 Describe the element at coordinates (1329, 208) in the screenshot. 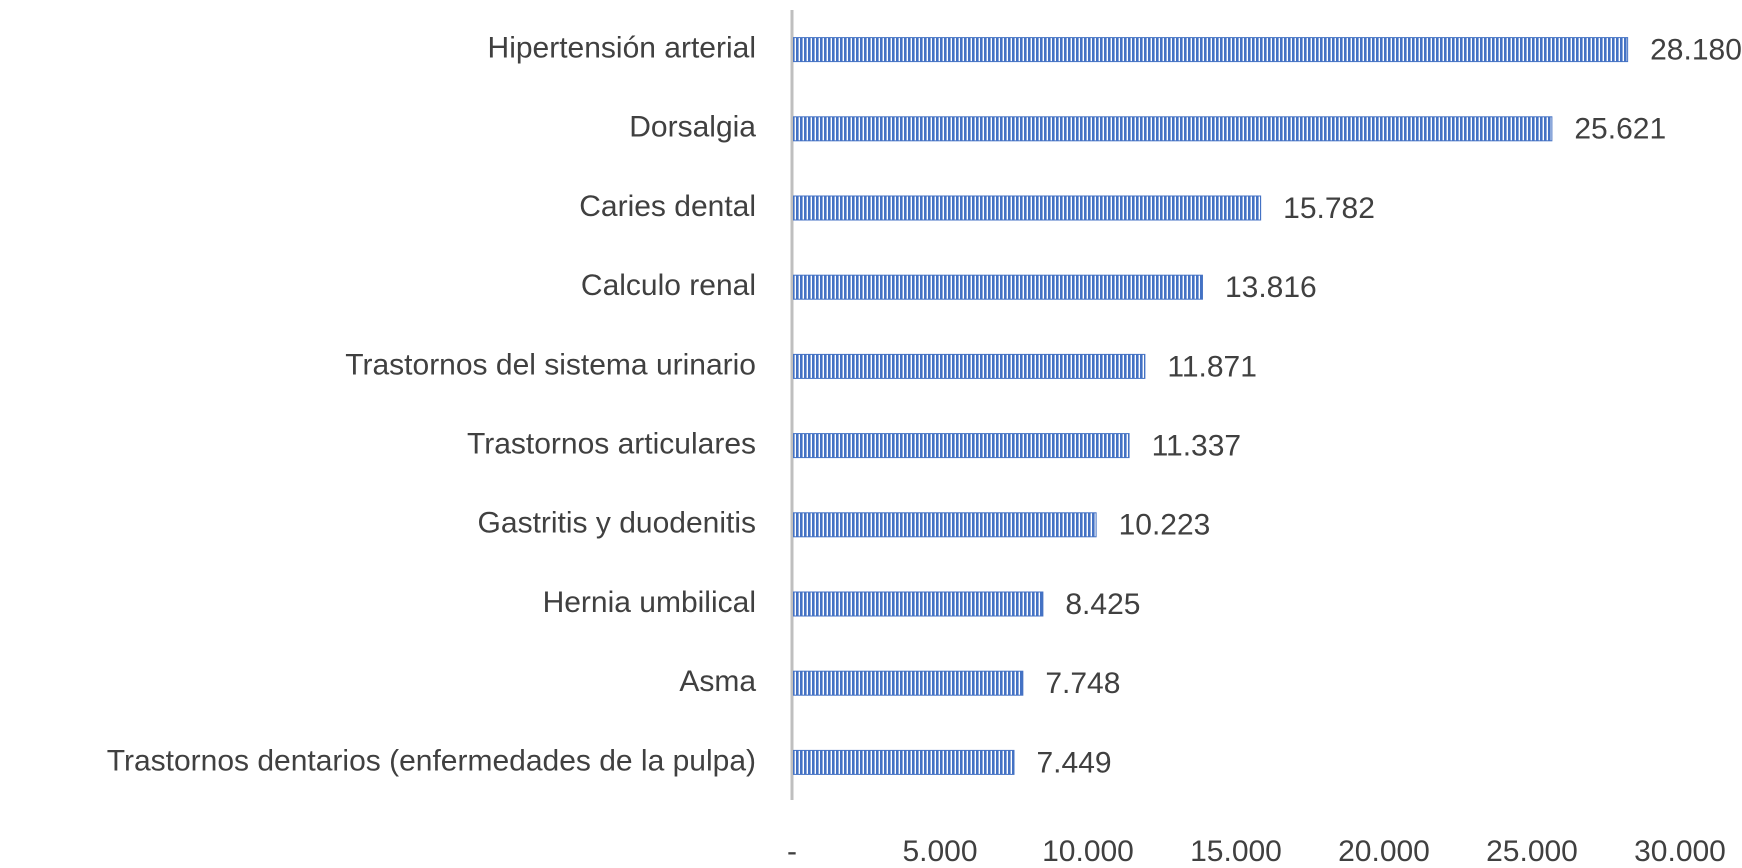

I see `data-label: 15.782` at that location.